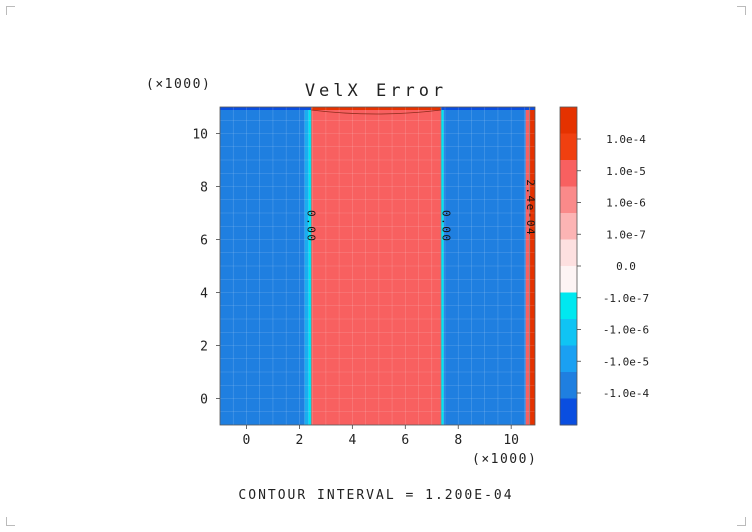 The height and width of the screenshot is (532, 752). What do you see at coordinates (741, 521) in the screenshot?
I see `crop-mark-bottom-right` at bounding box center [741, 521].